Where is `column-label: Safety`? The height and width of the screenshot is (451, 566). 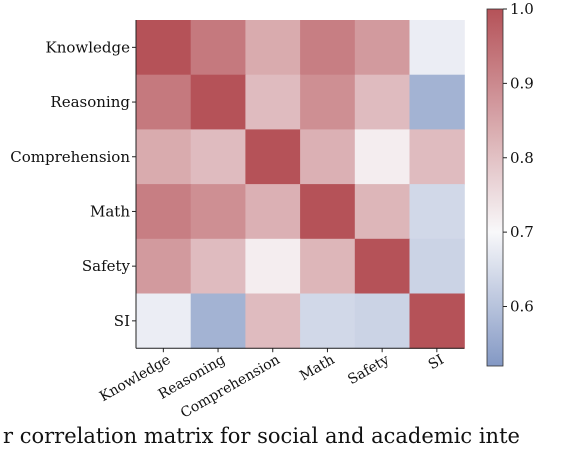 column-label: Safety is located at coordinates (368, 370).